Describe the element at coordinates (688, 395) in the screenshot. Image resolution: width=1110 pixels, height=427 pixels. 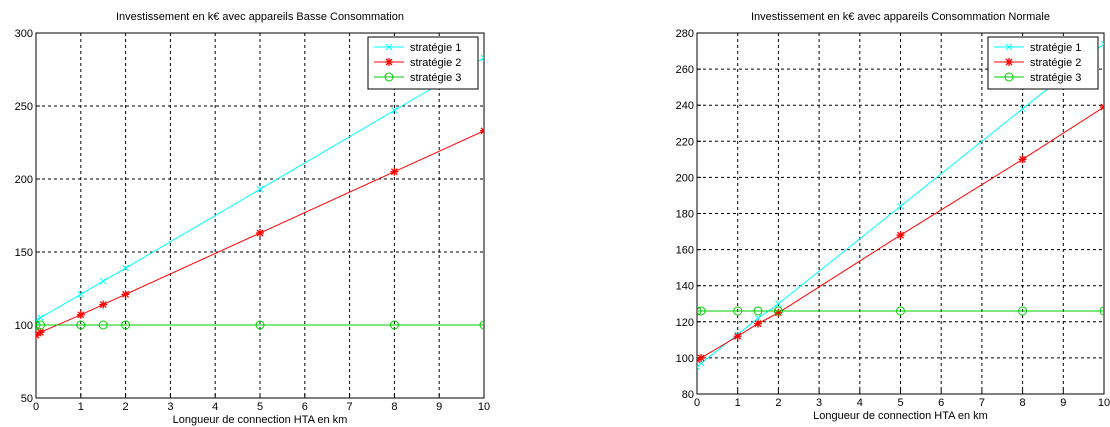
I see `y-tick-label: 80` at that location.